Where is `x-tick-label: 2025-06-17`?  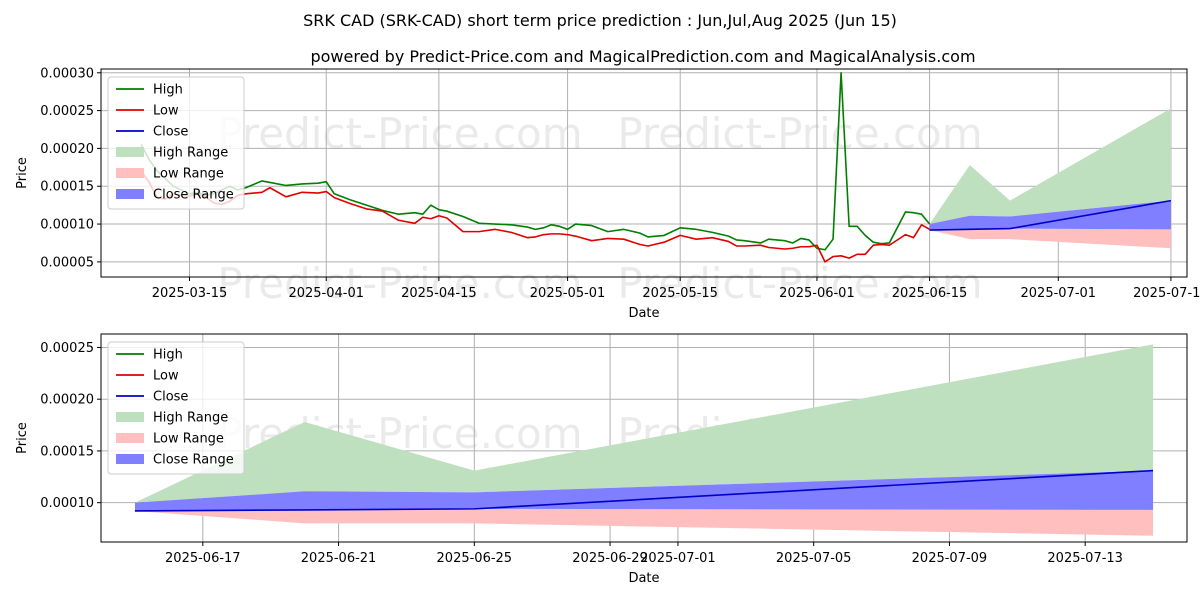
x-tick-label: 2025-06-17 is located at coordinates (203, 558).